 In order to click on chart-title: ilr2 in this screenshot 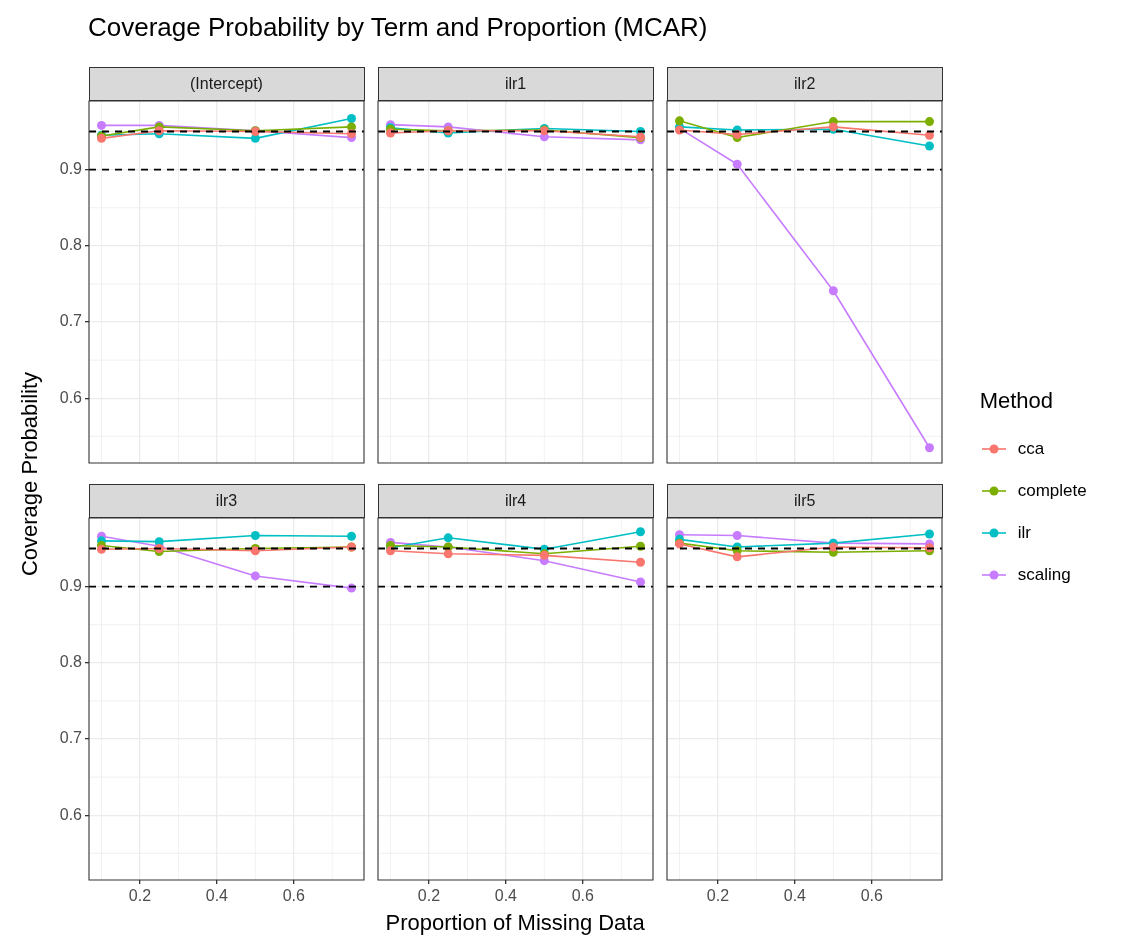, I will do `click(804, 84)`.